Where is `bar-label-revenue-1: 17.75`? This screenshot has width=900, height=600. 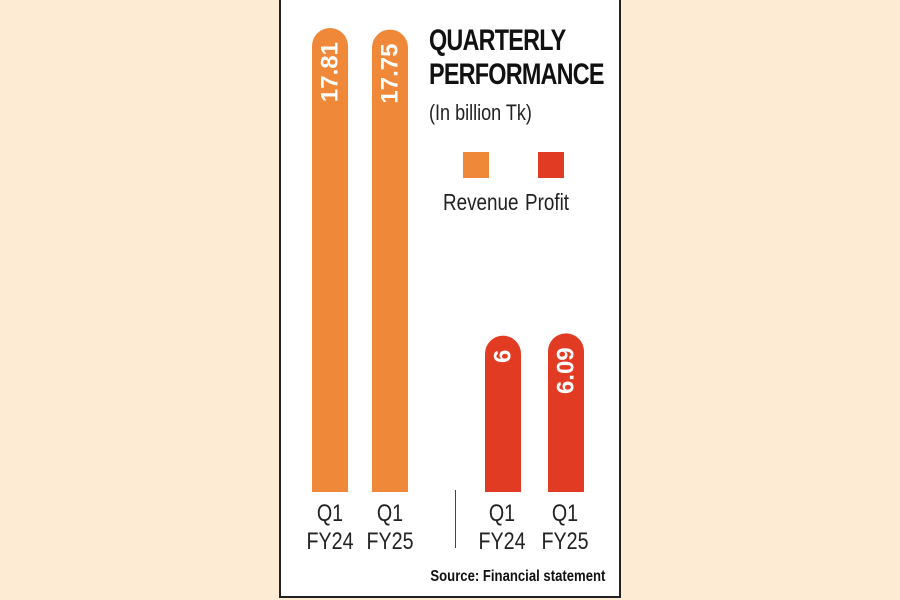 bar-label-revenue-1: 17.75 is located at coordinates (390, 74).